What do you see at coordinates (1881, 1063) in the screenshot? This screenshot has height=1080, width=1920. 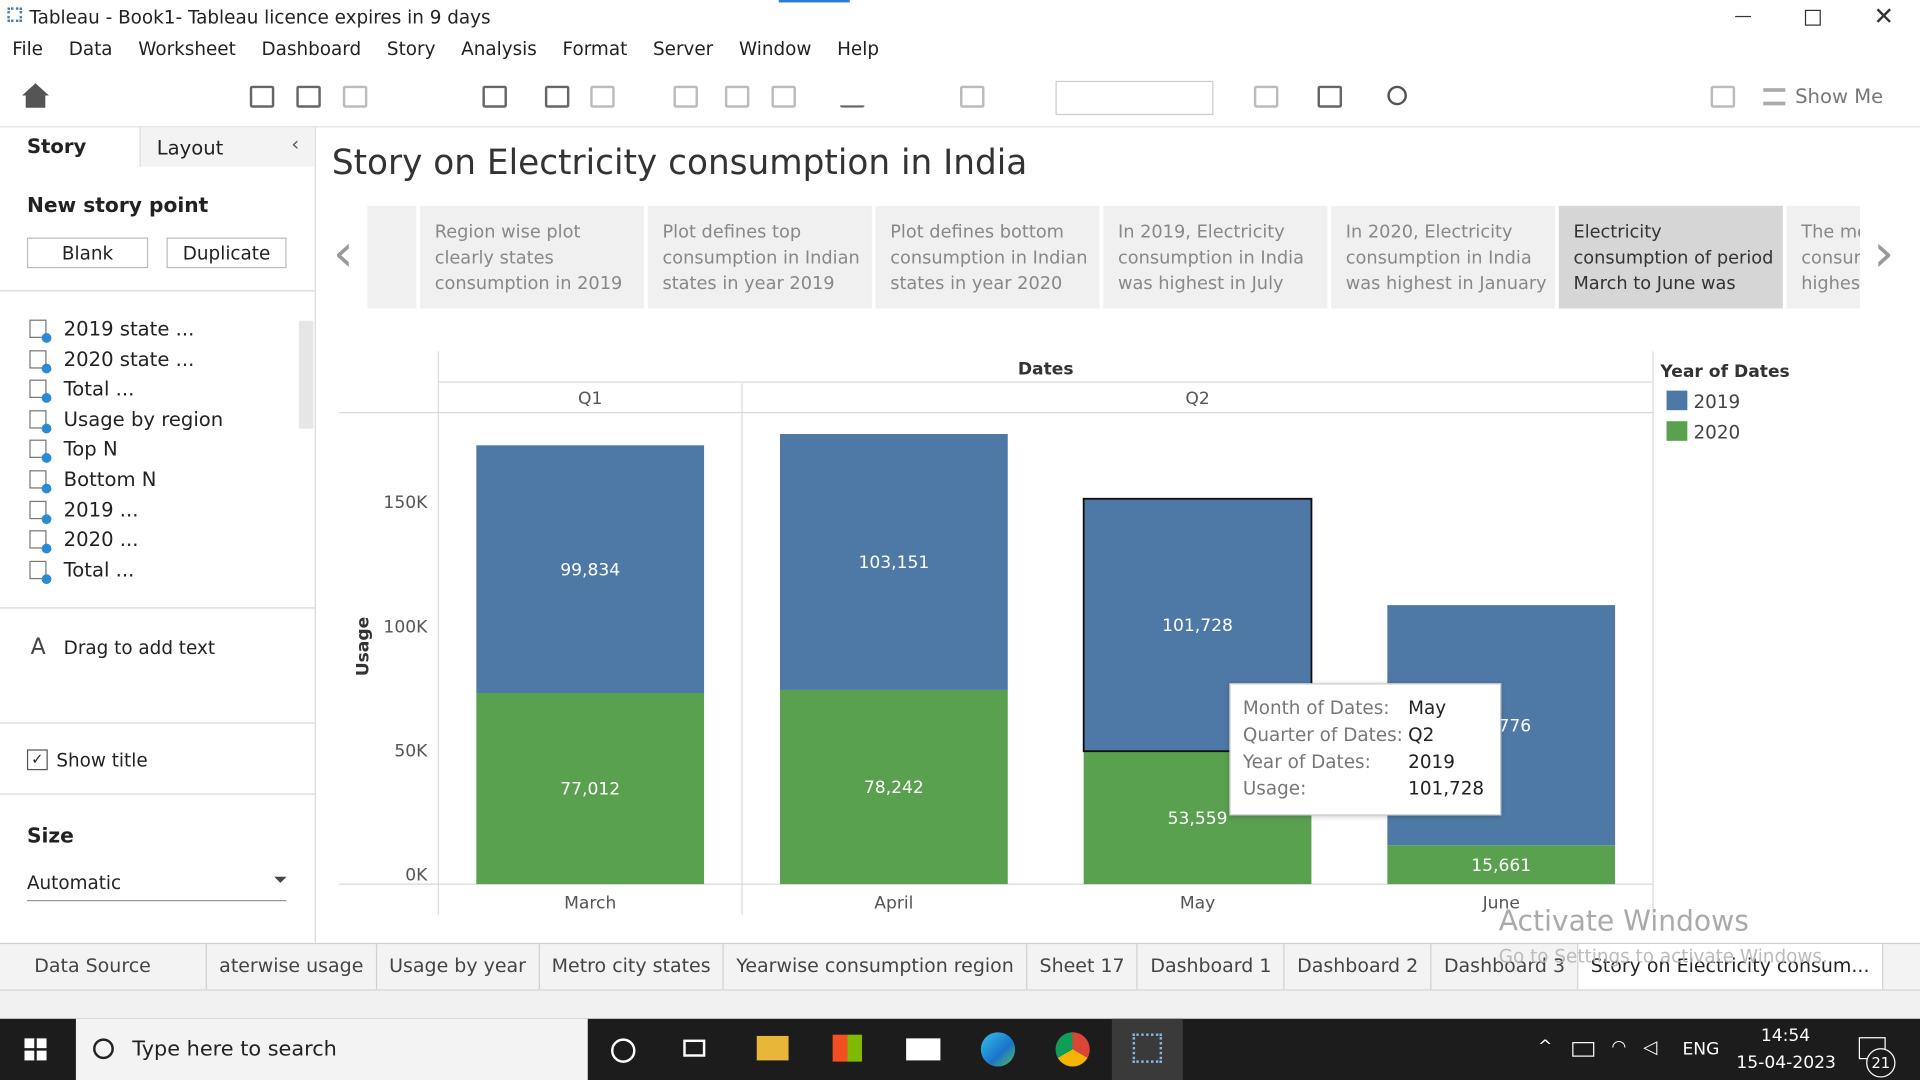 I see `notification-count: 21` at bounding box center [1881, 1063].